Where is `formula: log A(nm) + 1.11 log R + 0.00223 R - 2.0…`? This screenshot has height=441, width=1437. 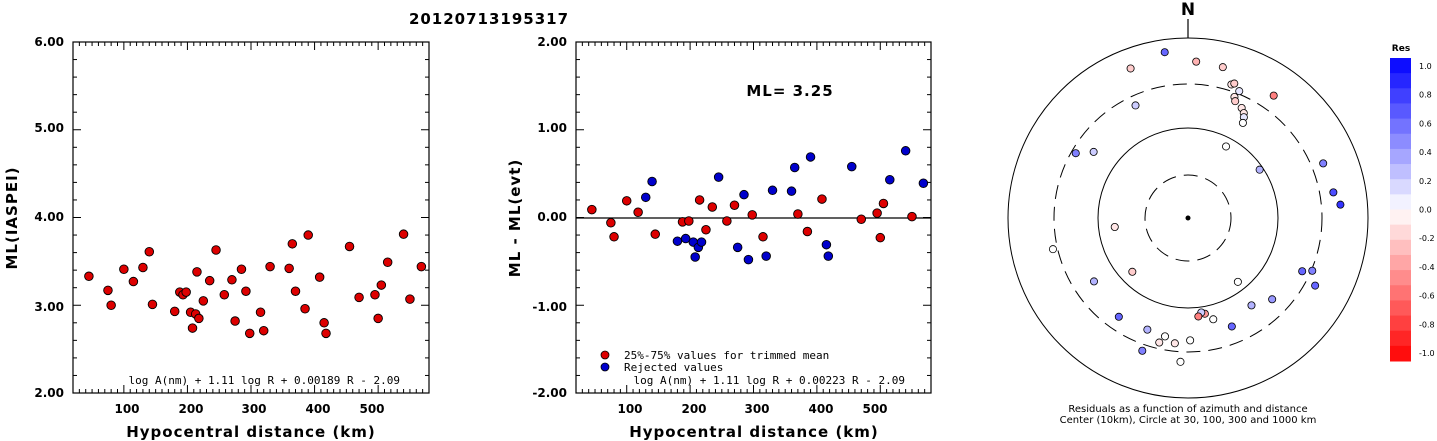
formula: log A(nm) + 1.11 log R + 0.00223 R - 2.0… is located at coordinates (769, 380).